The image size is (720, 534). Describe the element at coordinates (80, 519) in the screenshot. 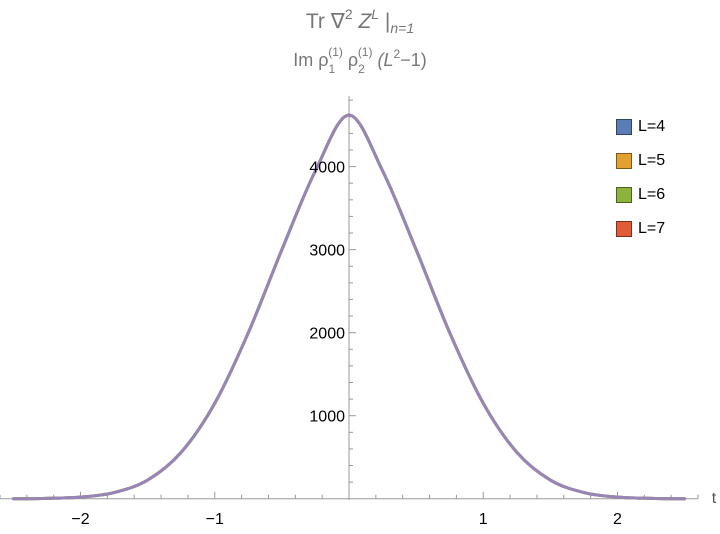

I see `x-tick-label: −2` at that location.